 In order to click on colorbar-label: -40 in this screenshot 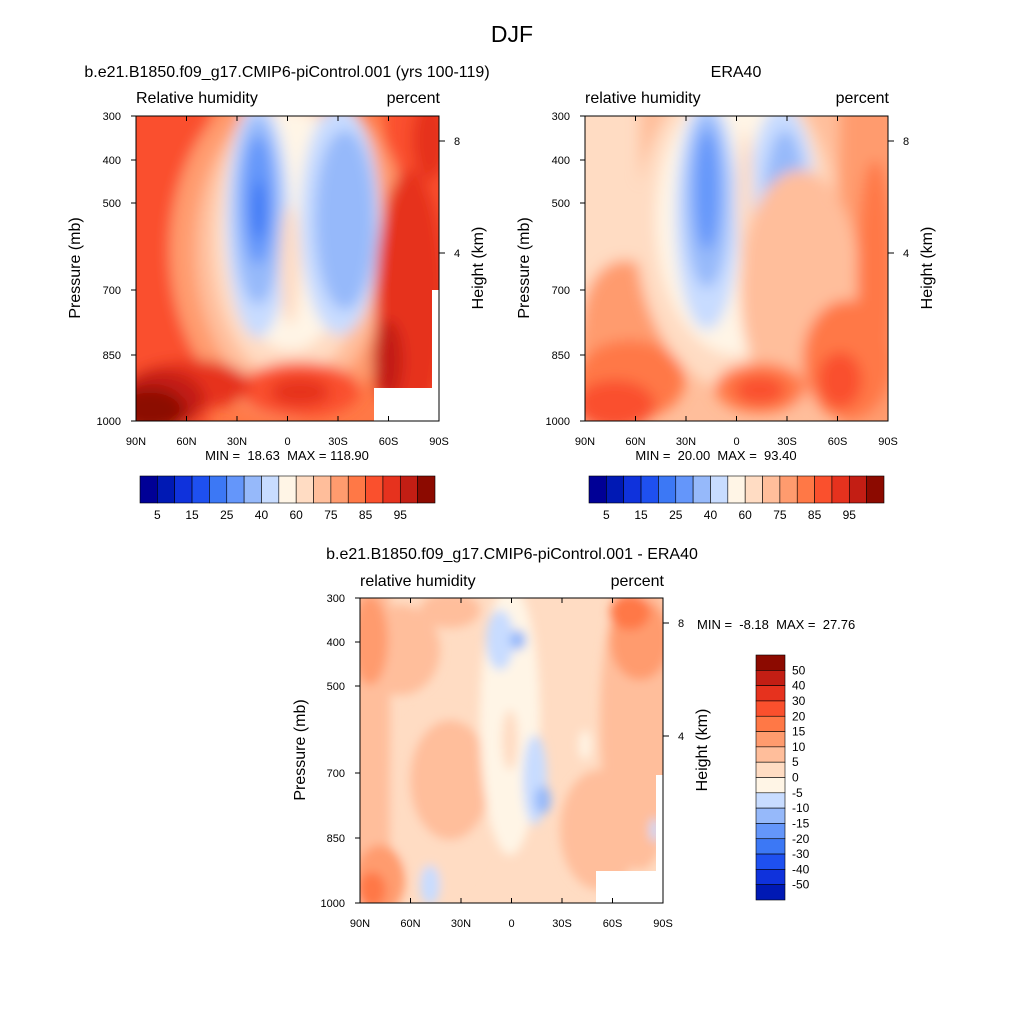, I will do `click(801, 869)`.